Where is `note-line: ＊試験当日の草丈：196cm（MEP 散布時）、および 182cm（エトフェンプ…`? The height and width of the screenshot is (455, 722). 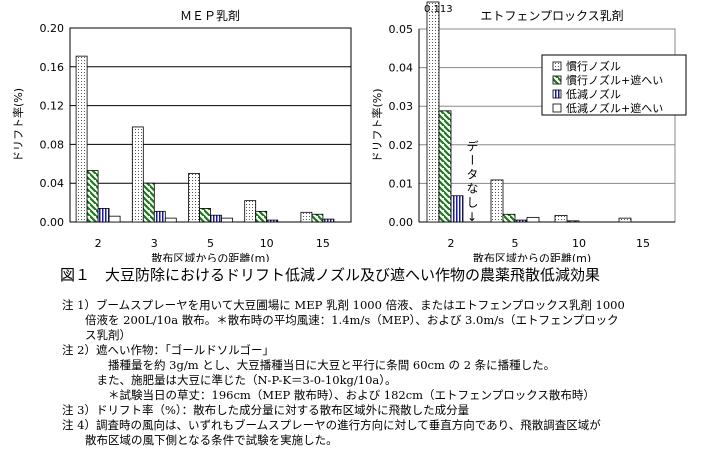 note-line: ＊試験当日の草丈：196cm（MEP 散布時）、および 182cm（エトフェンプ… is located at coordinates (328, 395).